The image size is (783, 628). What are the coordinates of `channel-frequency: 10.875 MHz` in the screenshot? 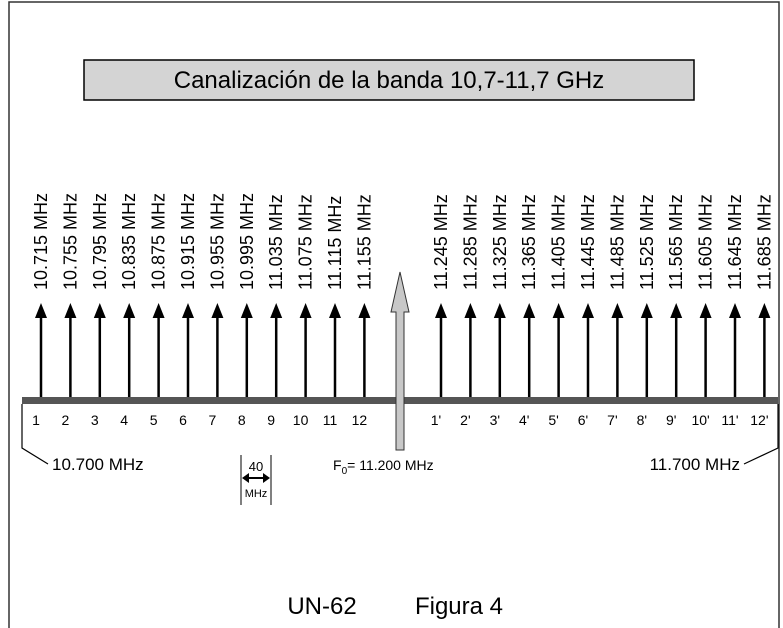 It's located at (159, 241).